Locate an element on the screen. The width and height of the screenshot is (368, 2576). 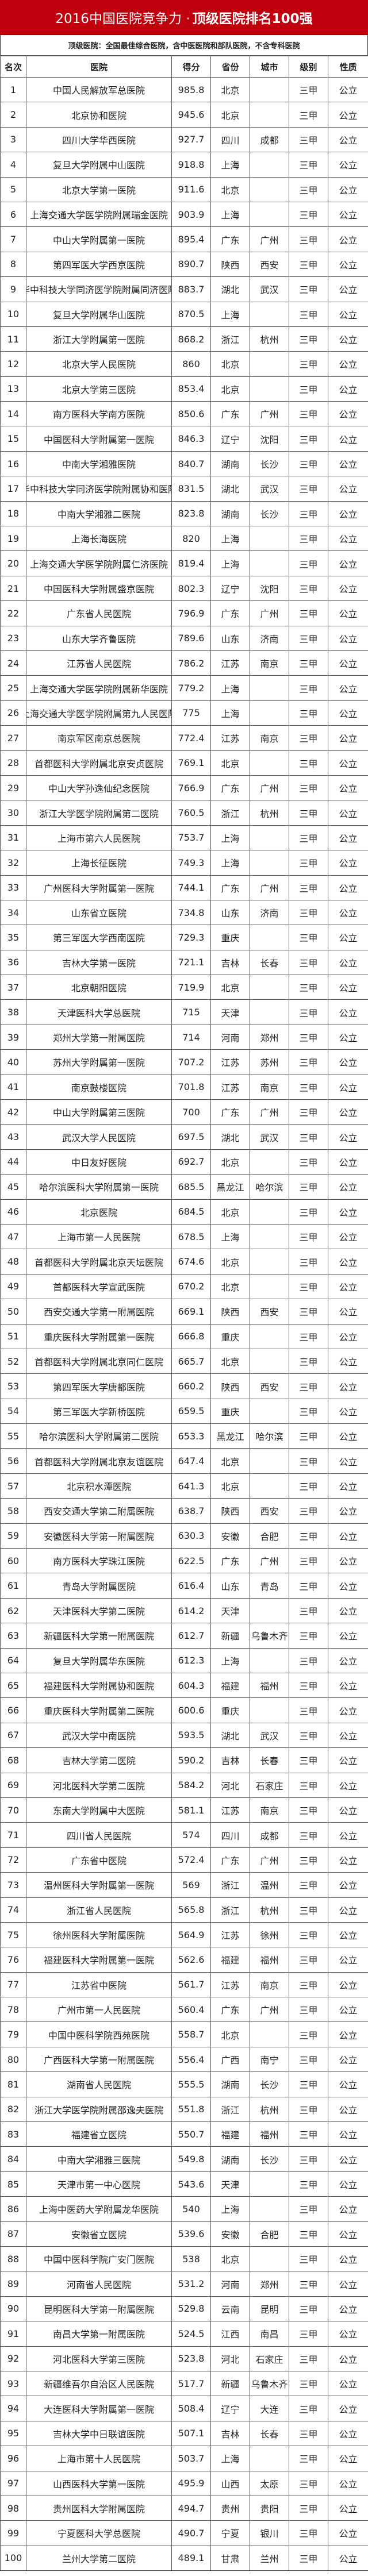
table-row: 22 广东省人民医院 796.9 广东 广州 三甲 公立 is located at coordinates (184, 613).